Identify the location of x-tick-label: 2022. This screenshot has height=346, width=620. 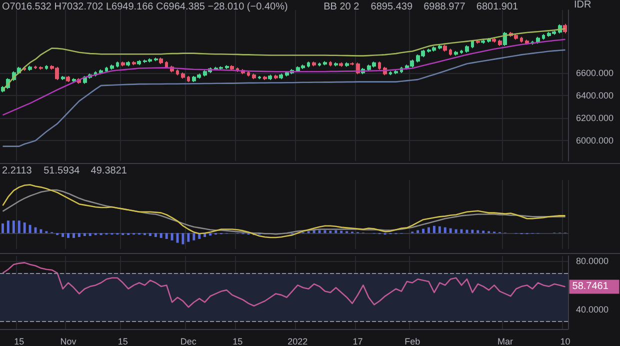
(298, 341).